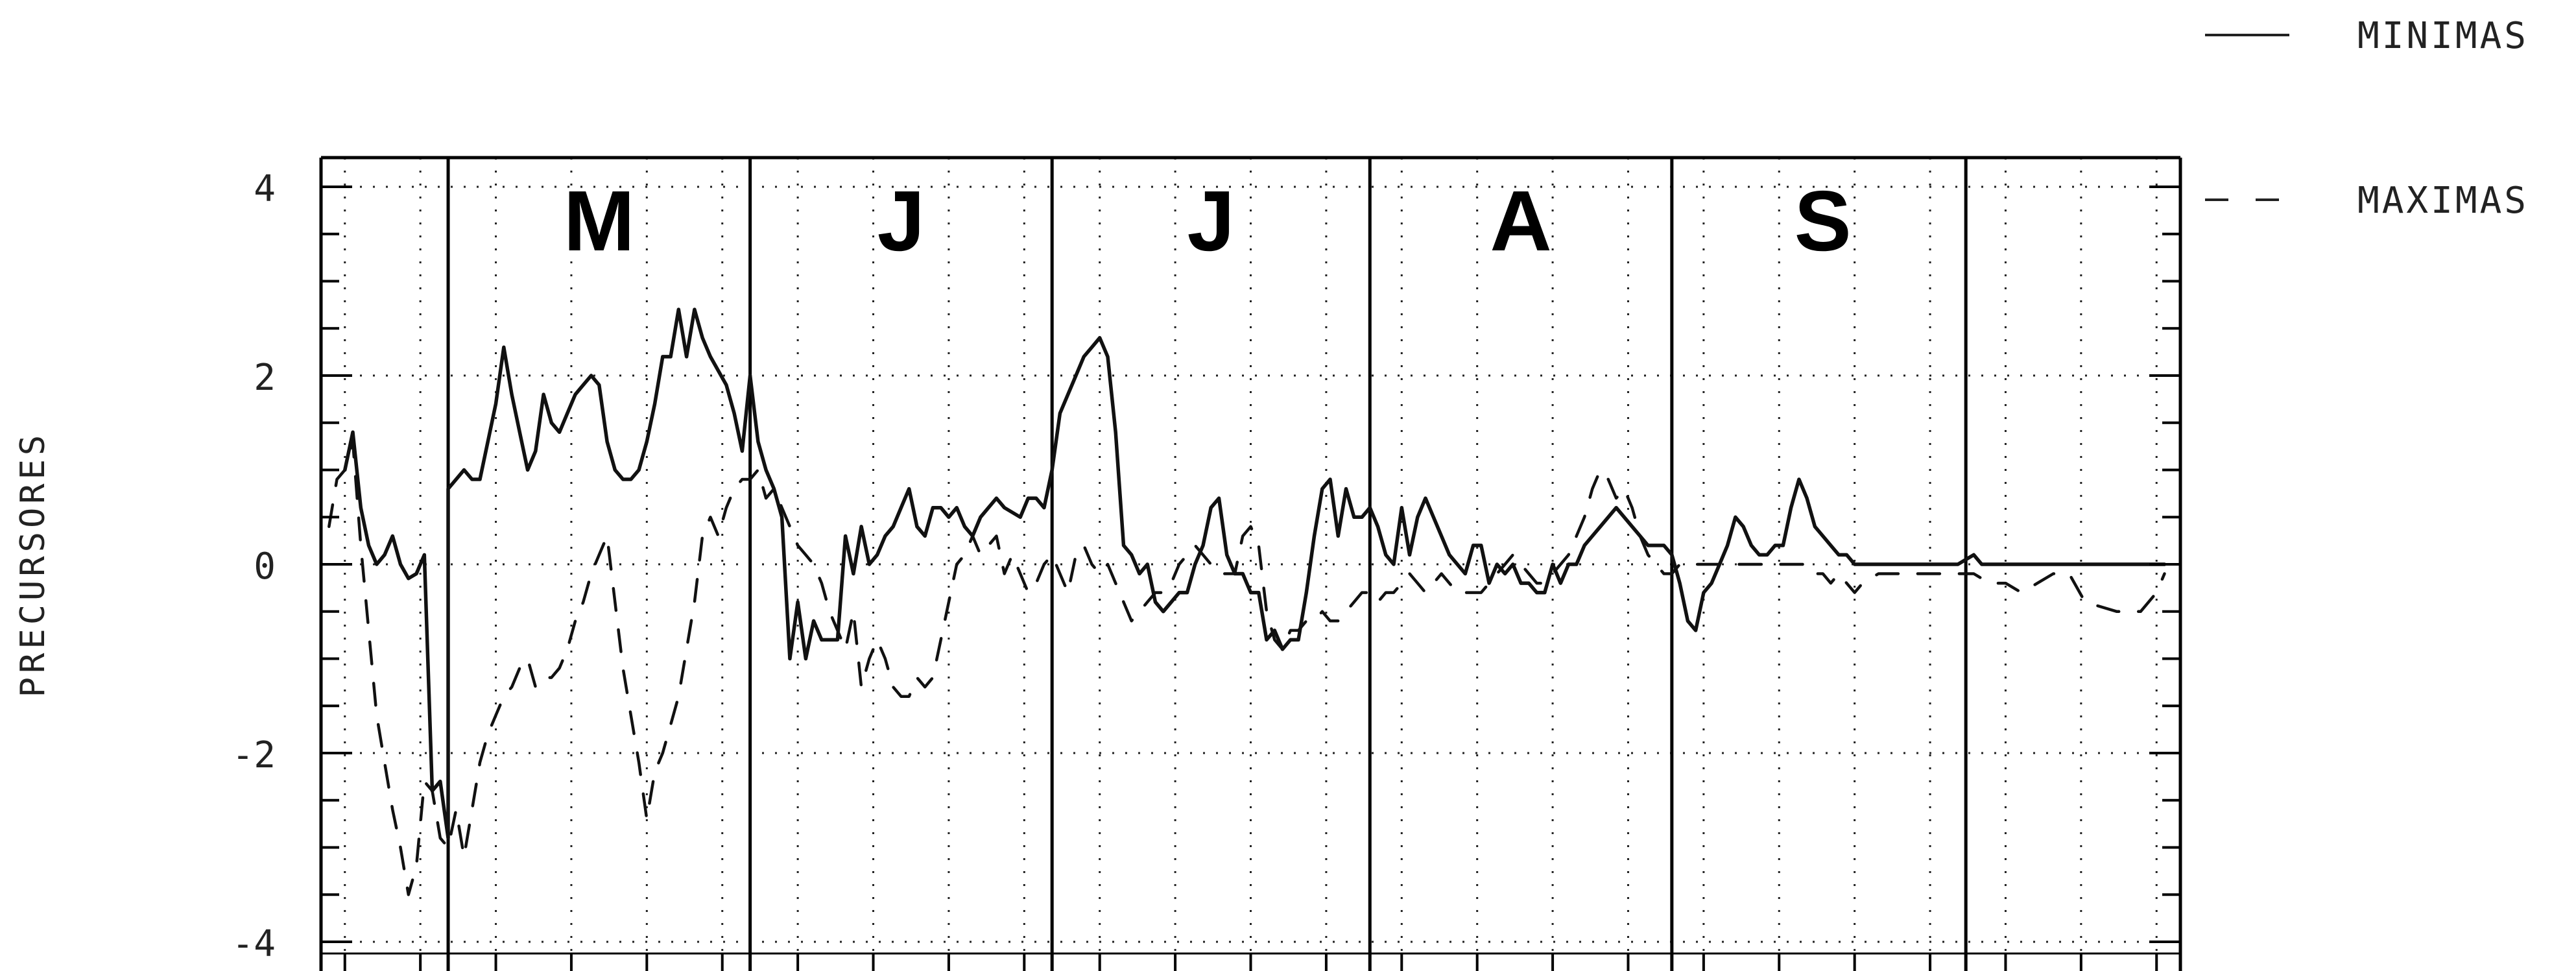 The image size is (2576, 971). I want to click on month-label: M, so click(599, 221).